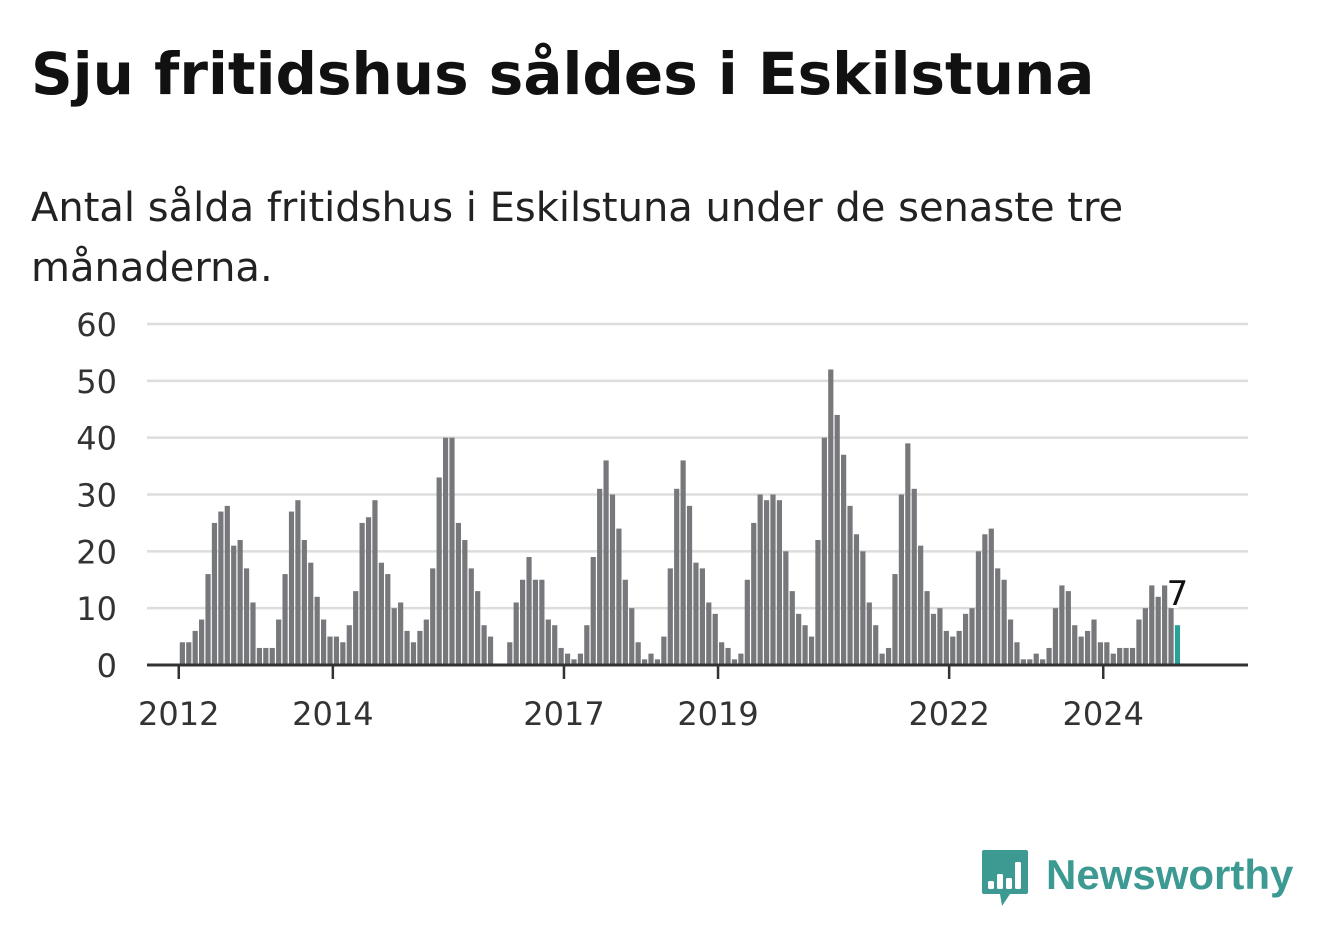 Image resolution: width=1322 pixels, height=939 pixels. Describe the element at coordinates (1103, 714) in the screenshot. I see `x-tick-label: 2024` at that location.